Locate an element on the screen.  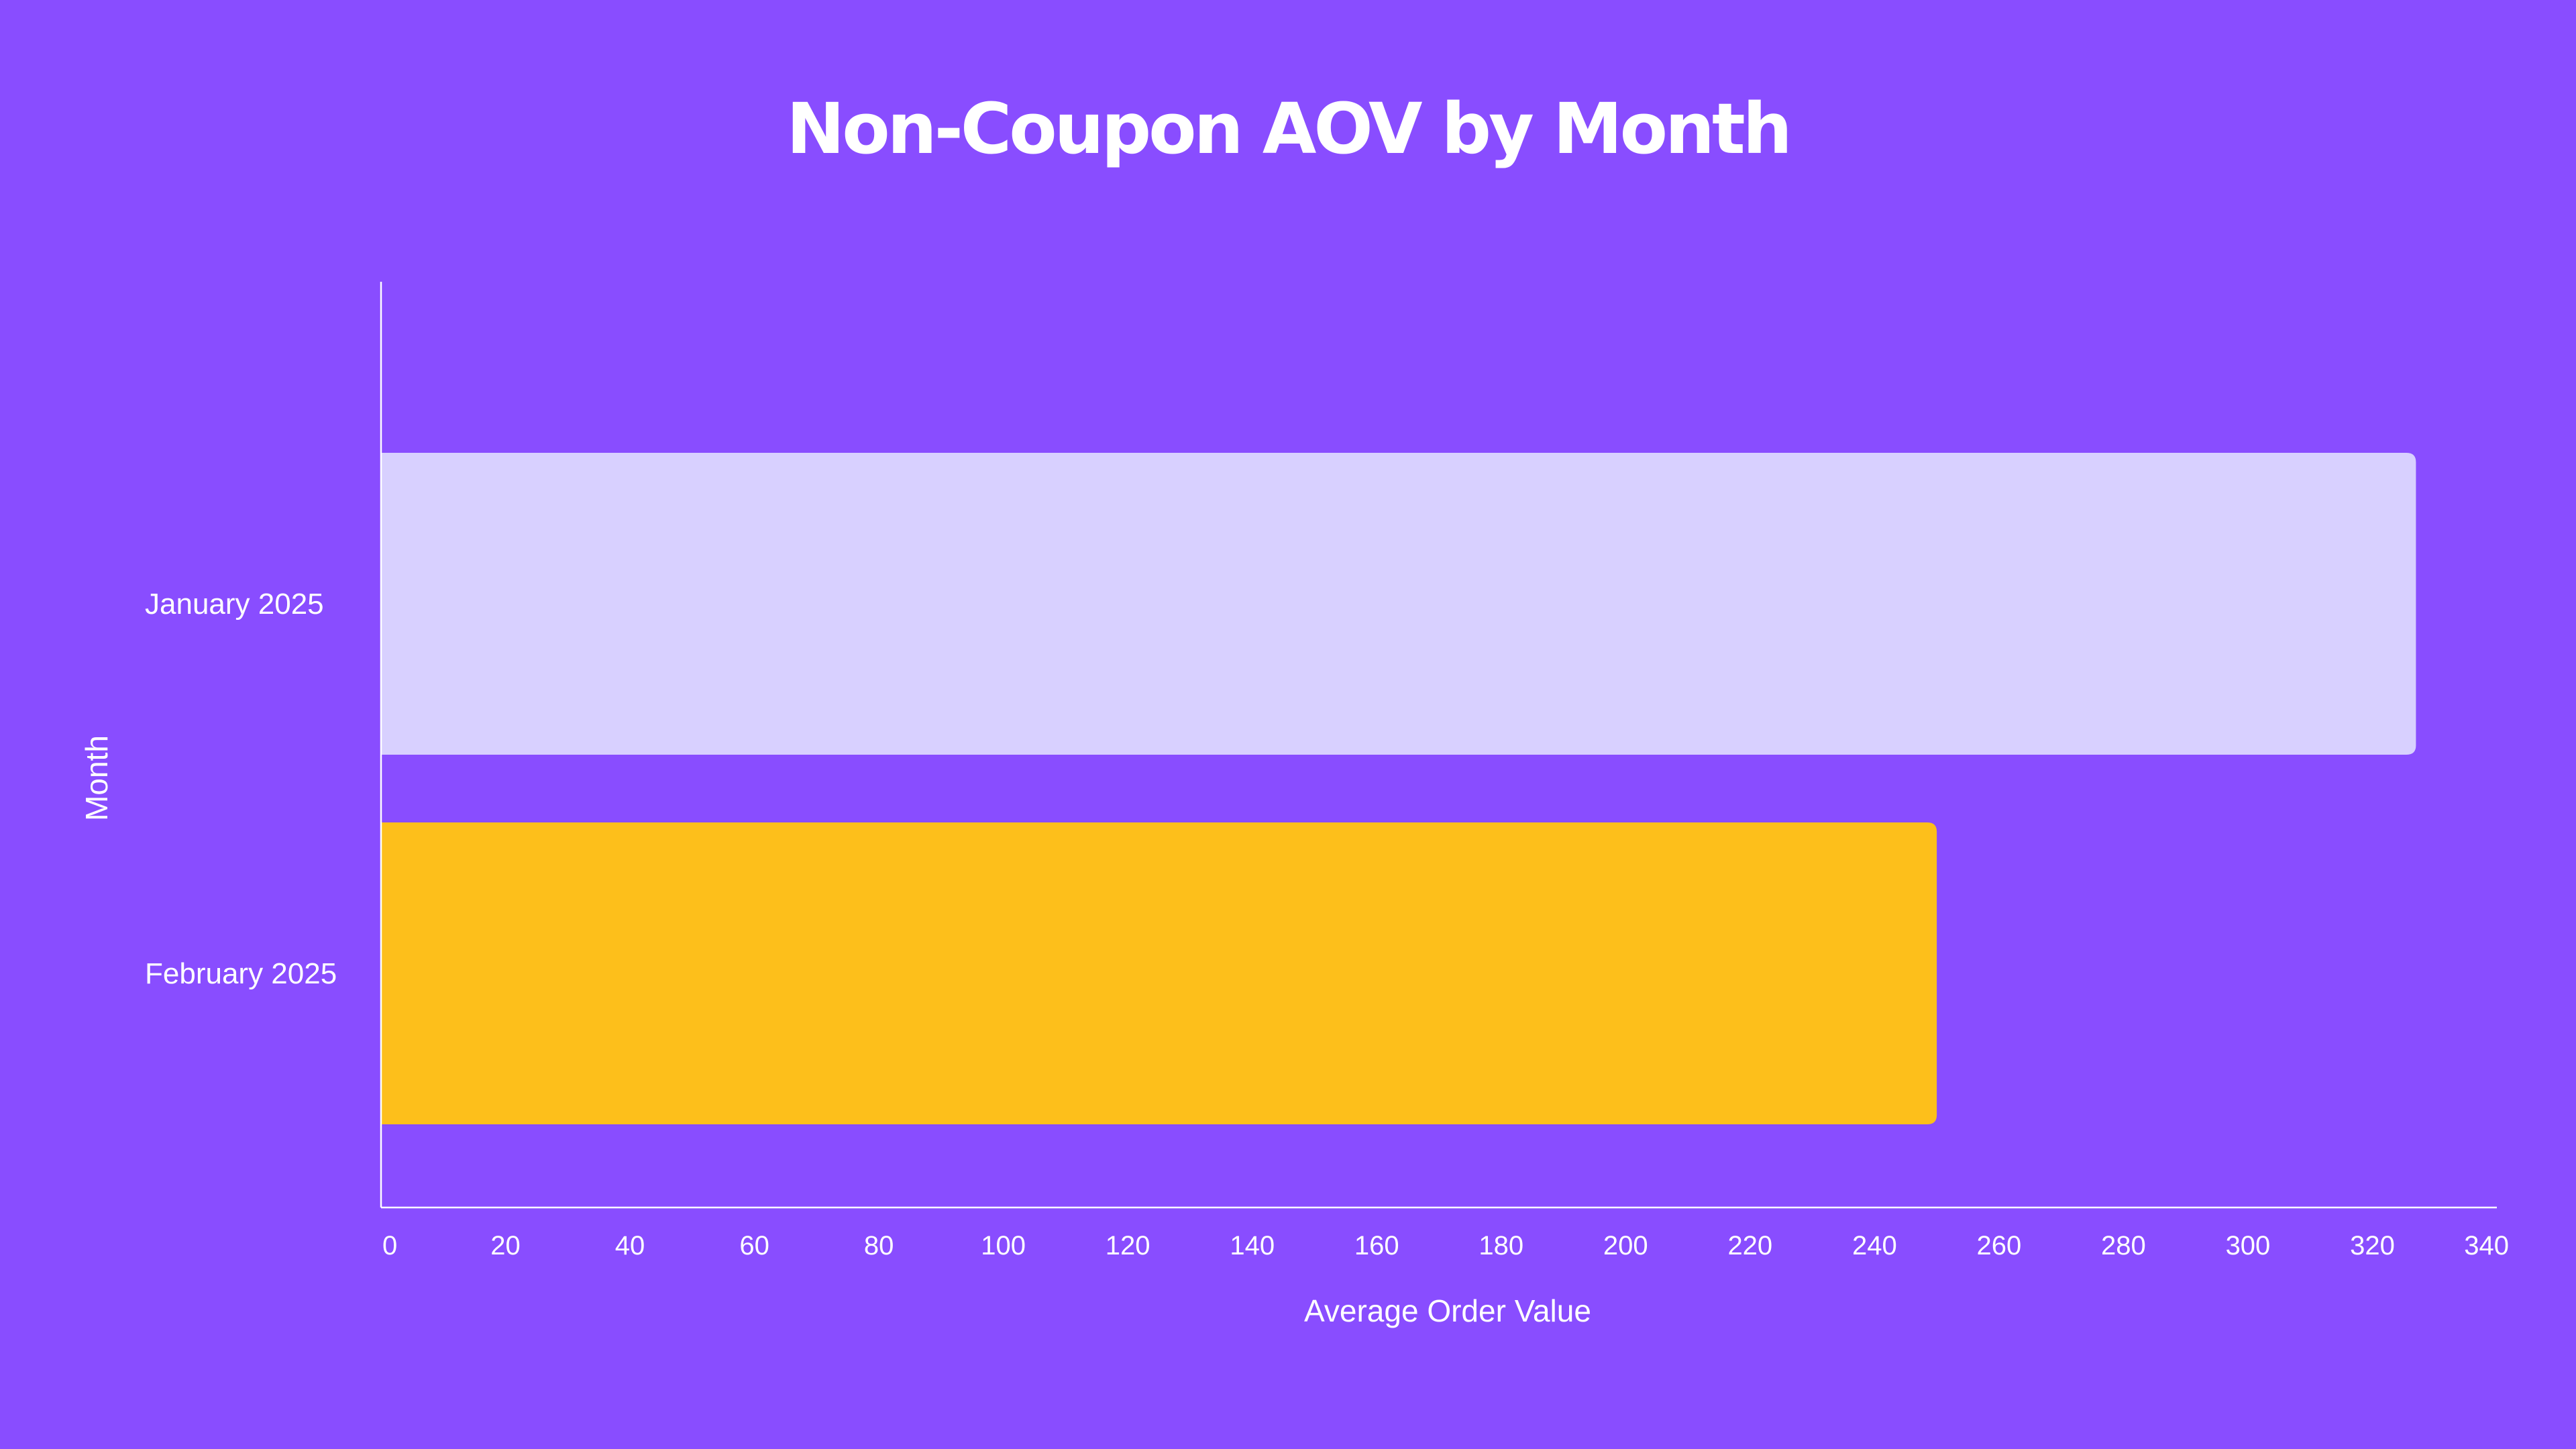
bar-february-2025 is located at coordinates (1159, 973).